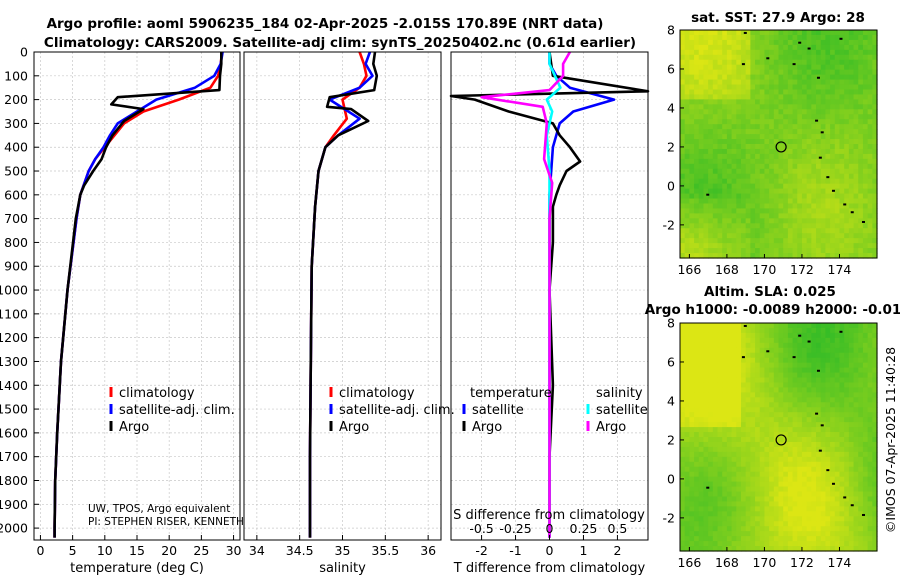 This screenshot has height=580, width=900. What do you see at coordinates (234, 550) in the screenshot?
I see `temperature-xtick-label: 30` at bounding box center [234, 550].